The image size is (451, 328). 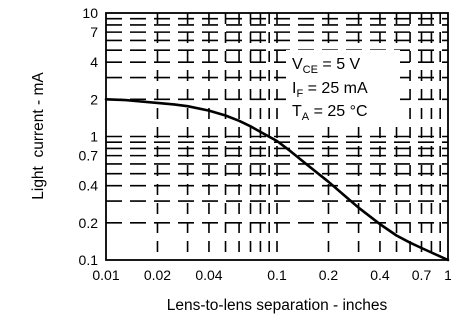 I want to click on y-tick-label: 7, so click(x=94, y=32).